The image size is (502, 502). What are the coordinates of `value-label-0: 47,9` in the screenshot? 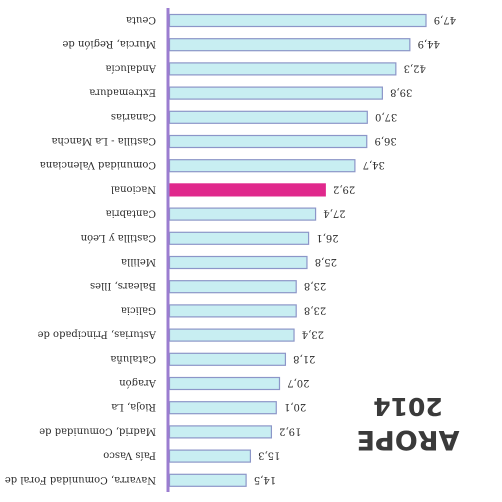 It's located at (445, 19).